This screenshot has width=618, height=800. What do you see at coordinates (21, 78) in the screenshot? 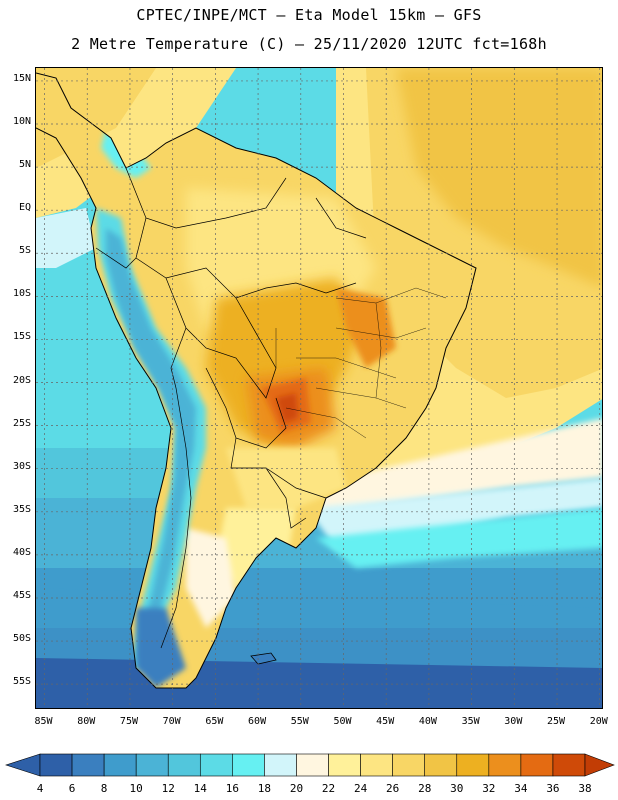
I see `latitude-label: 15N` at bounding box center [21, 78].